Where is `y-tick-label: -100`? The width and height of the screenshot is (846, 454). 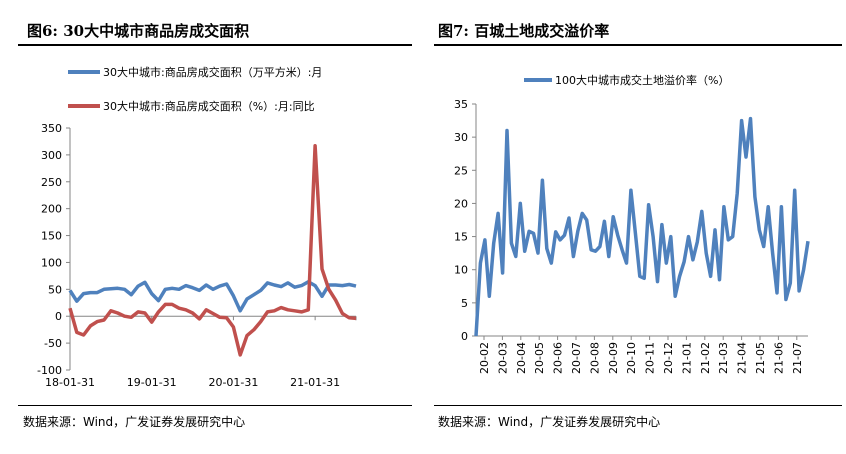 y-tick-label: -100 is located at coordinates (49, 370).